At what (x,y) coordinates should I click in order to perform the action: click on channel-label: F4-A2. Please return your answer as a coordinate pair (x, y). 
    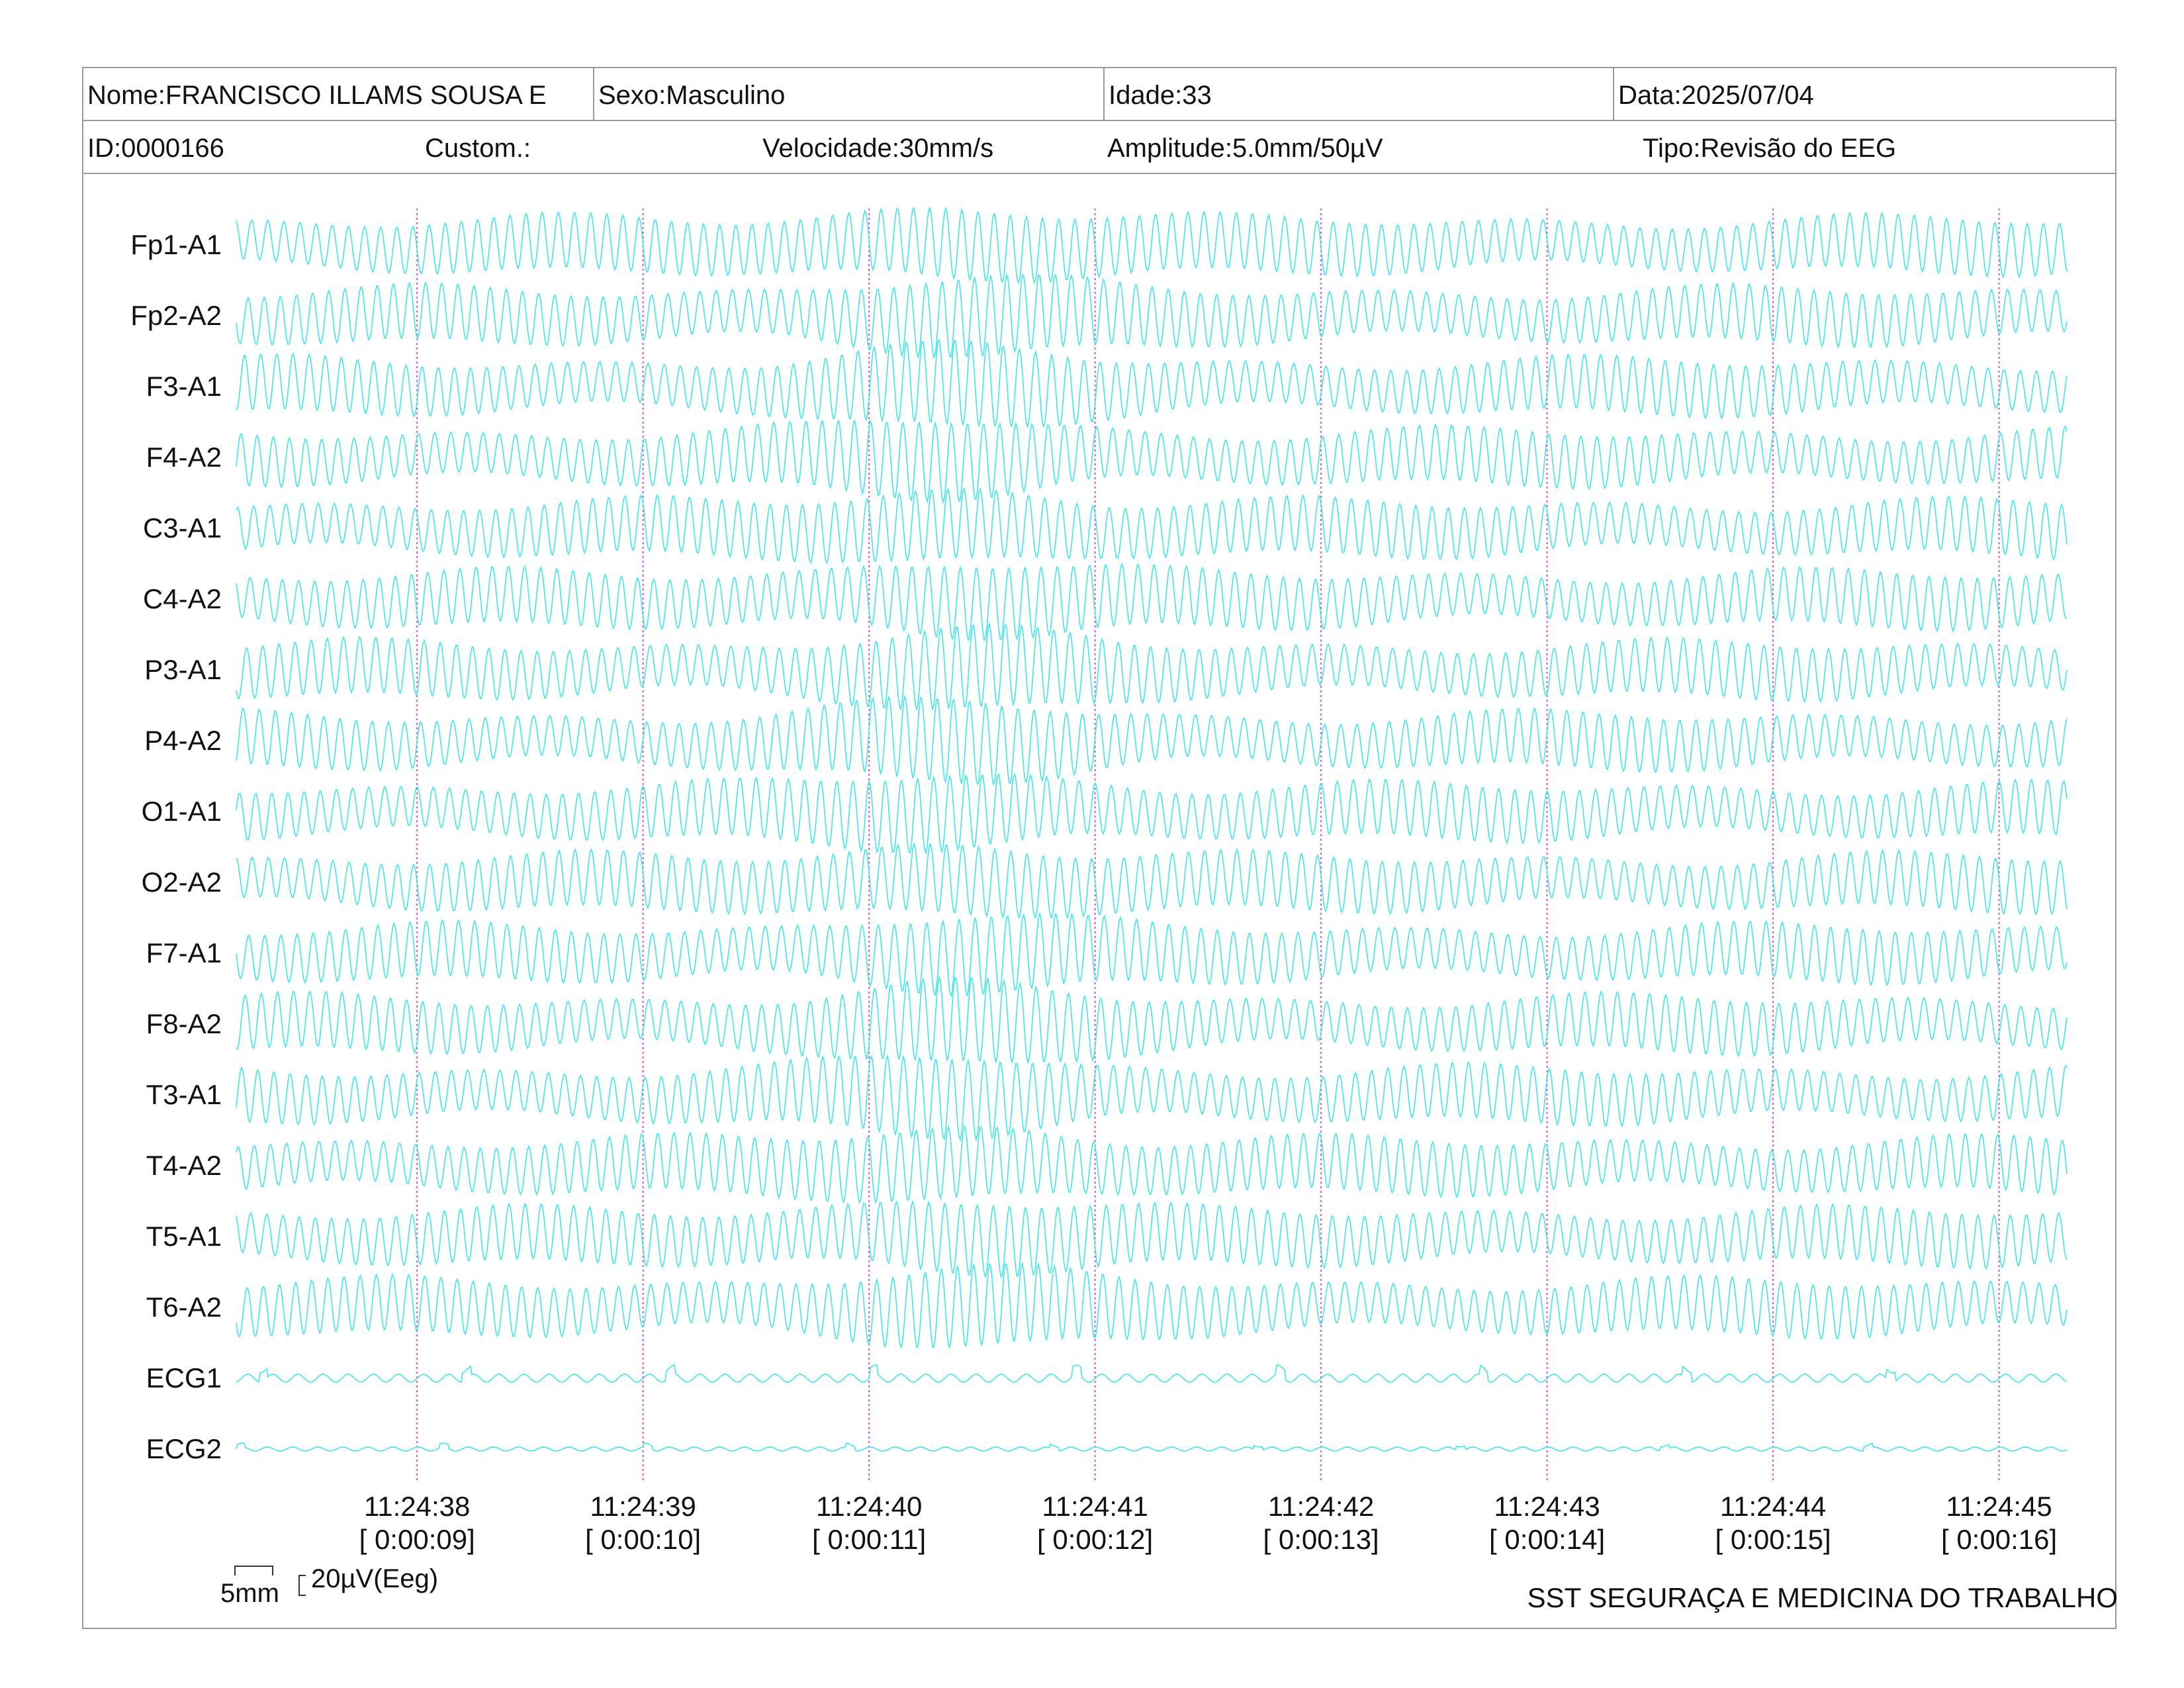
    Looking at the image, I should click on (184, 457).